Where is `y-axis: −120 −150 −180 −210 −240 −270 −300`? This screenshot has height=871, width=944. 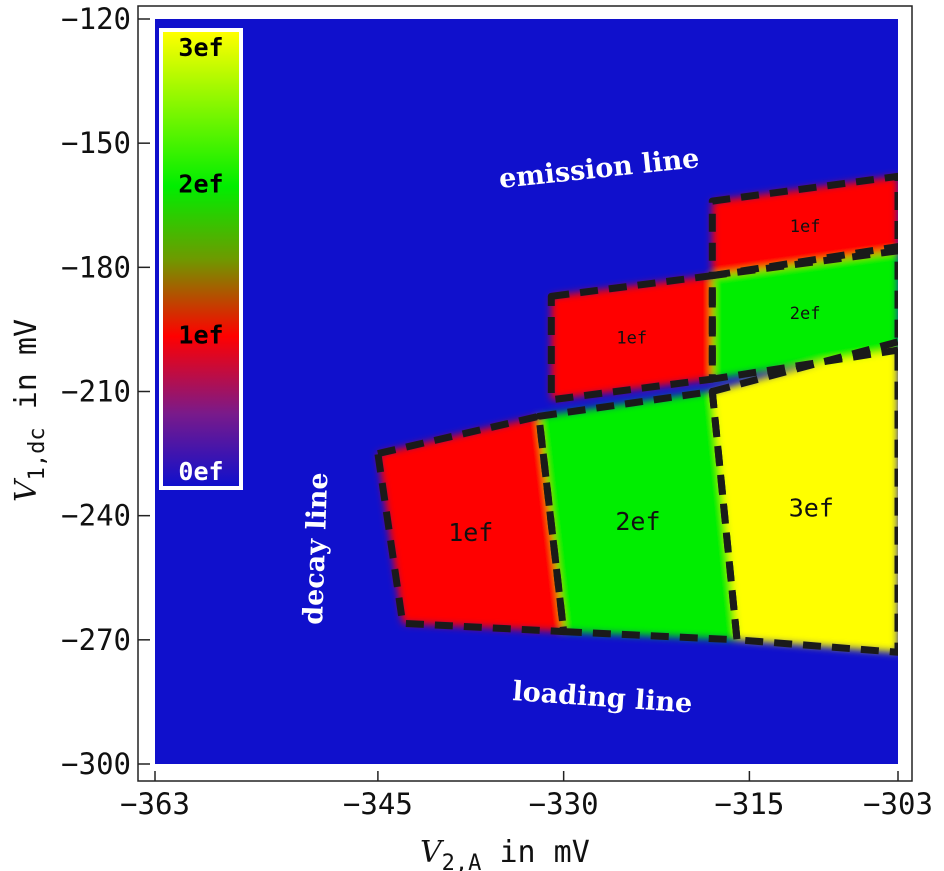 y-axis: −120 −150 −180 −210 −240 −270 −300 is located at coordinates (105, 391).